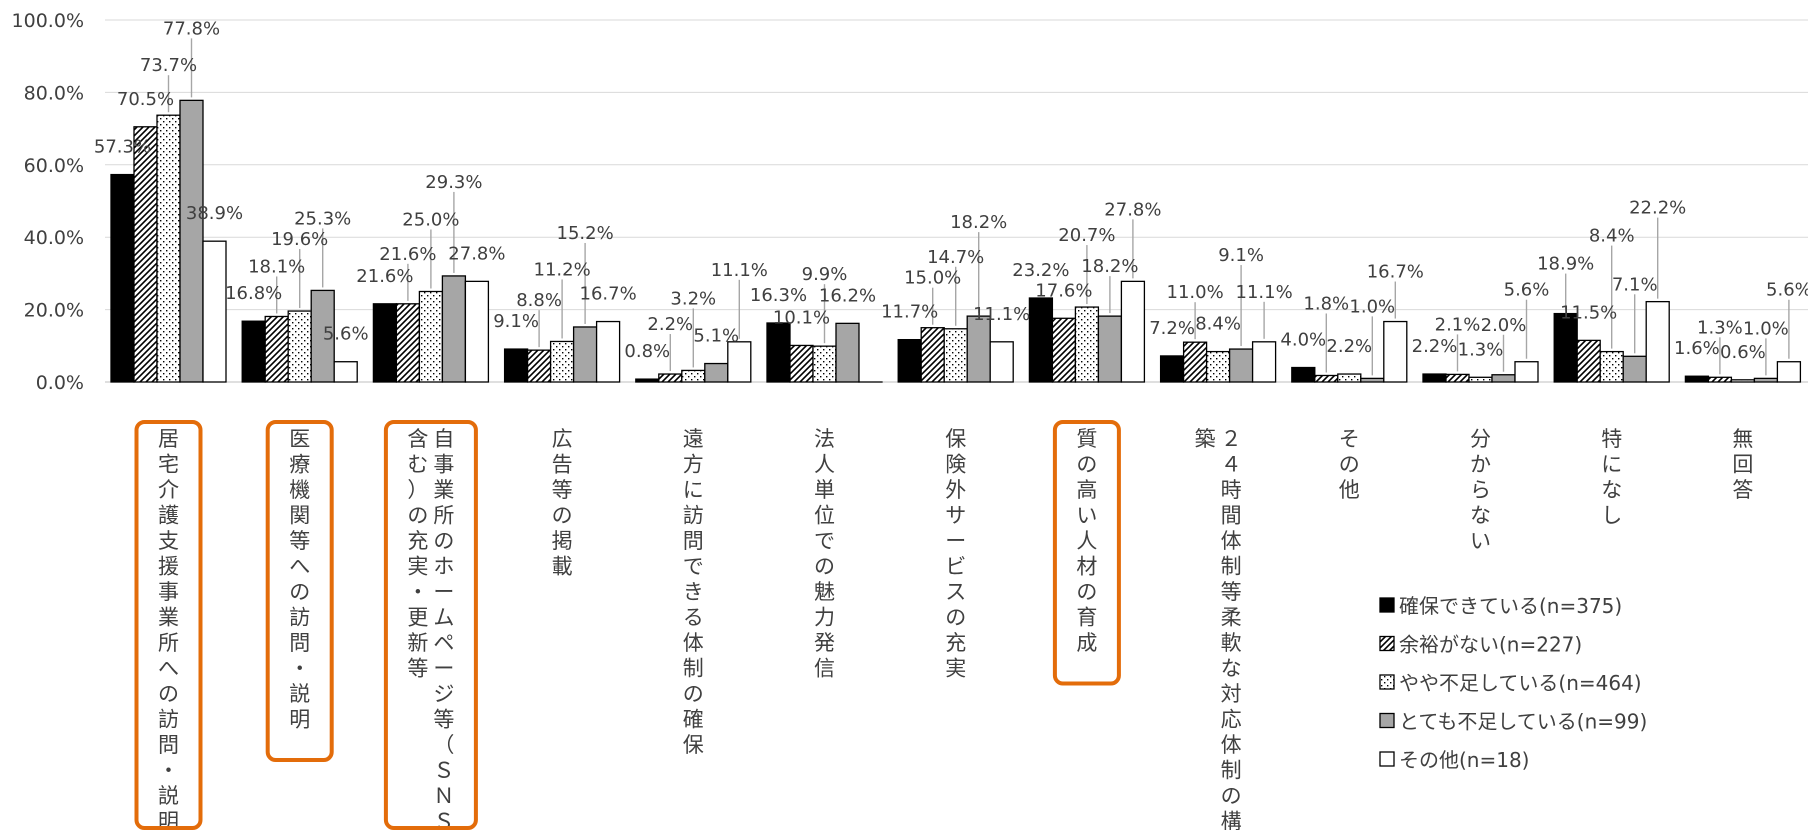 The width and height of the screenshot is (1808, 830). What do you see at coordinates (1086, 490) in the screenshot?
I see `category-label-char: 高` at bounding box center [1086, 490].